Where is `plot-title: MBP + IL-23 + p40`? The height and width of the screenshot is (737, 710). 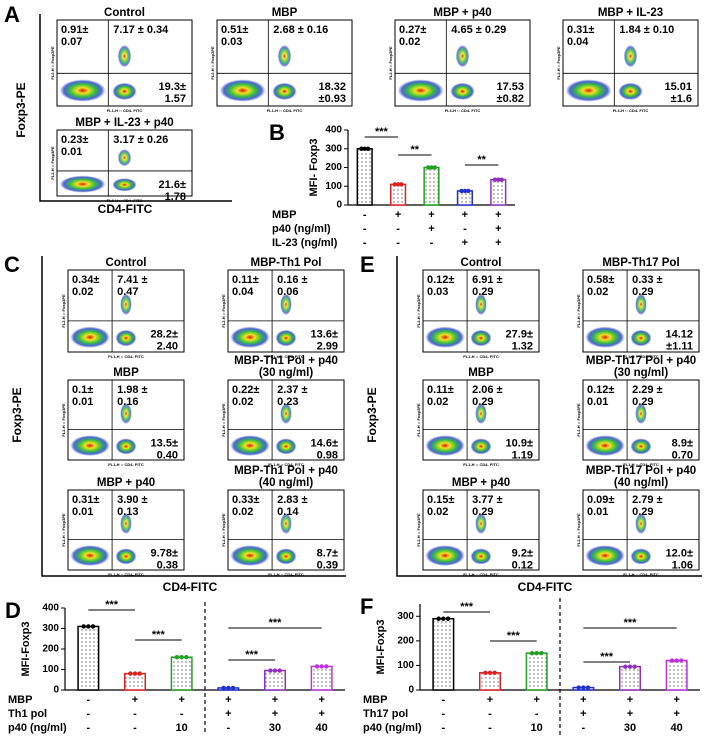
plot-title: MBP + IL-23 + p40 is located at coordinates (124, 123).